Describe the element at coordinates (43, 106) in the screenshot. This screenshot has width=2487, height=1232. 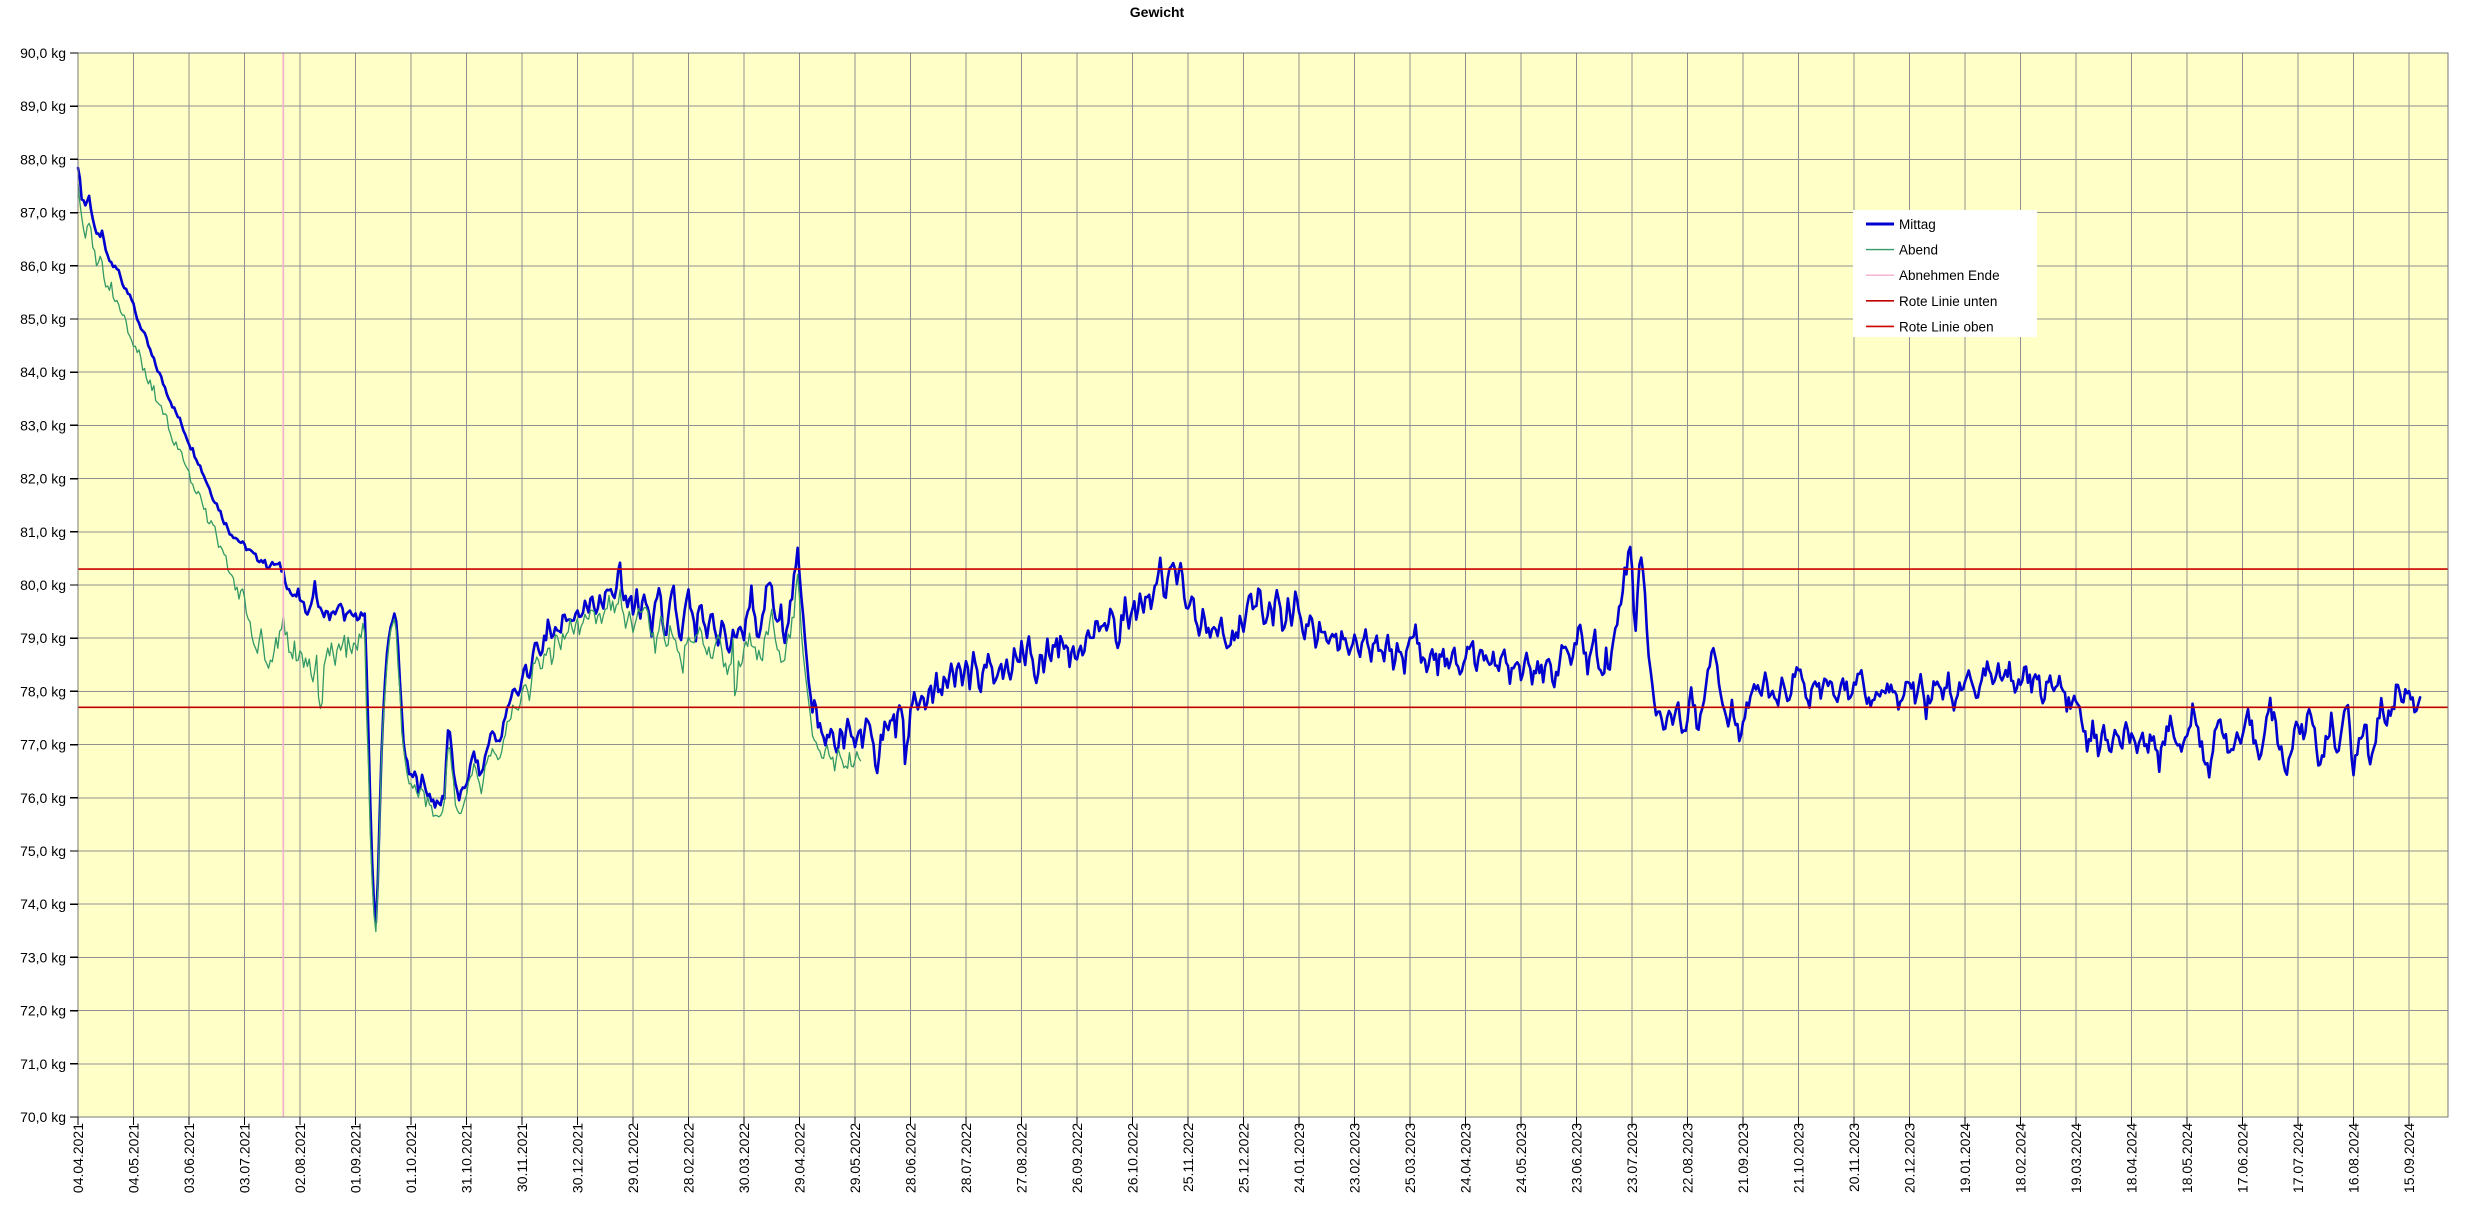
I see `y-tick-label: 89,0 kg` at that location.